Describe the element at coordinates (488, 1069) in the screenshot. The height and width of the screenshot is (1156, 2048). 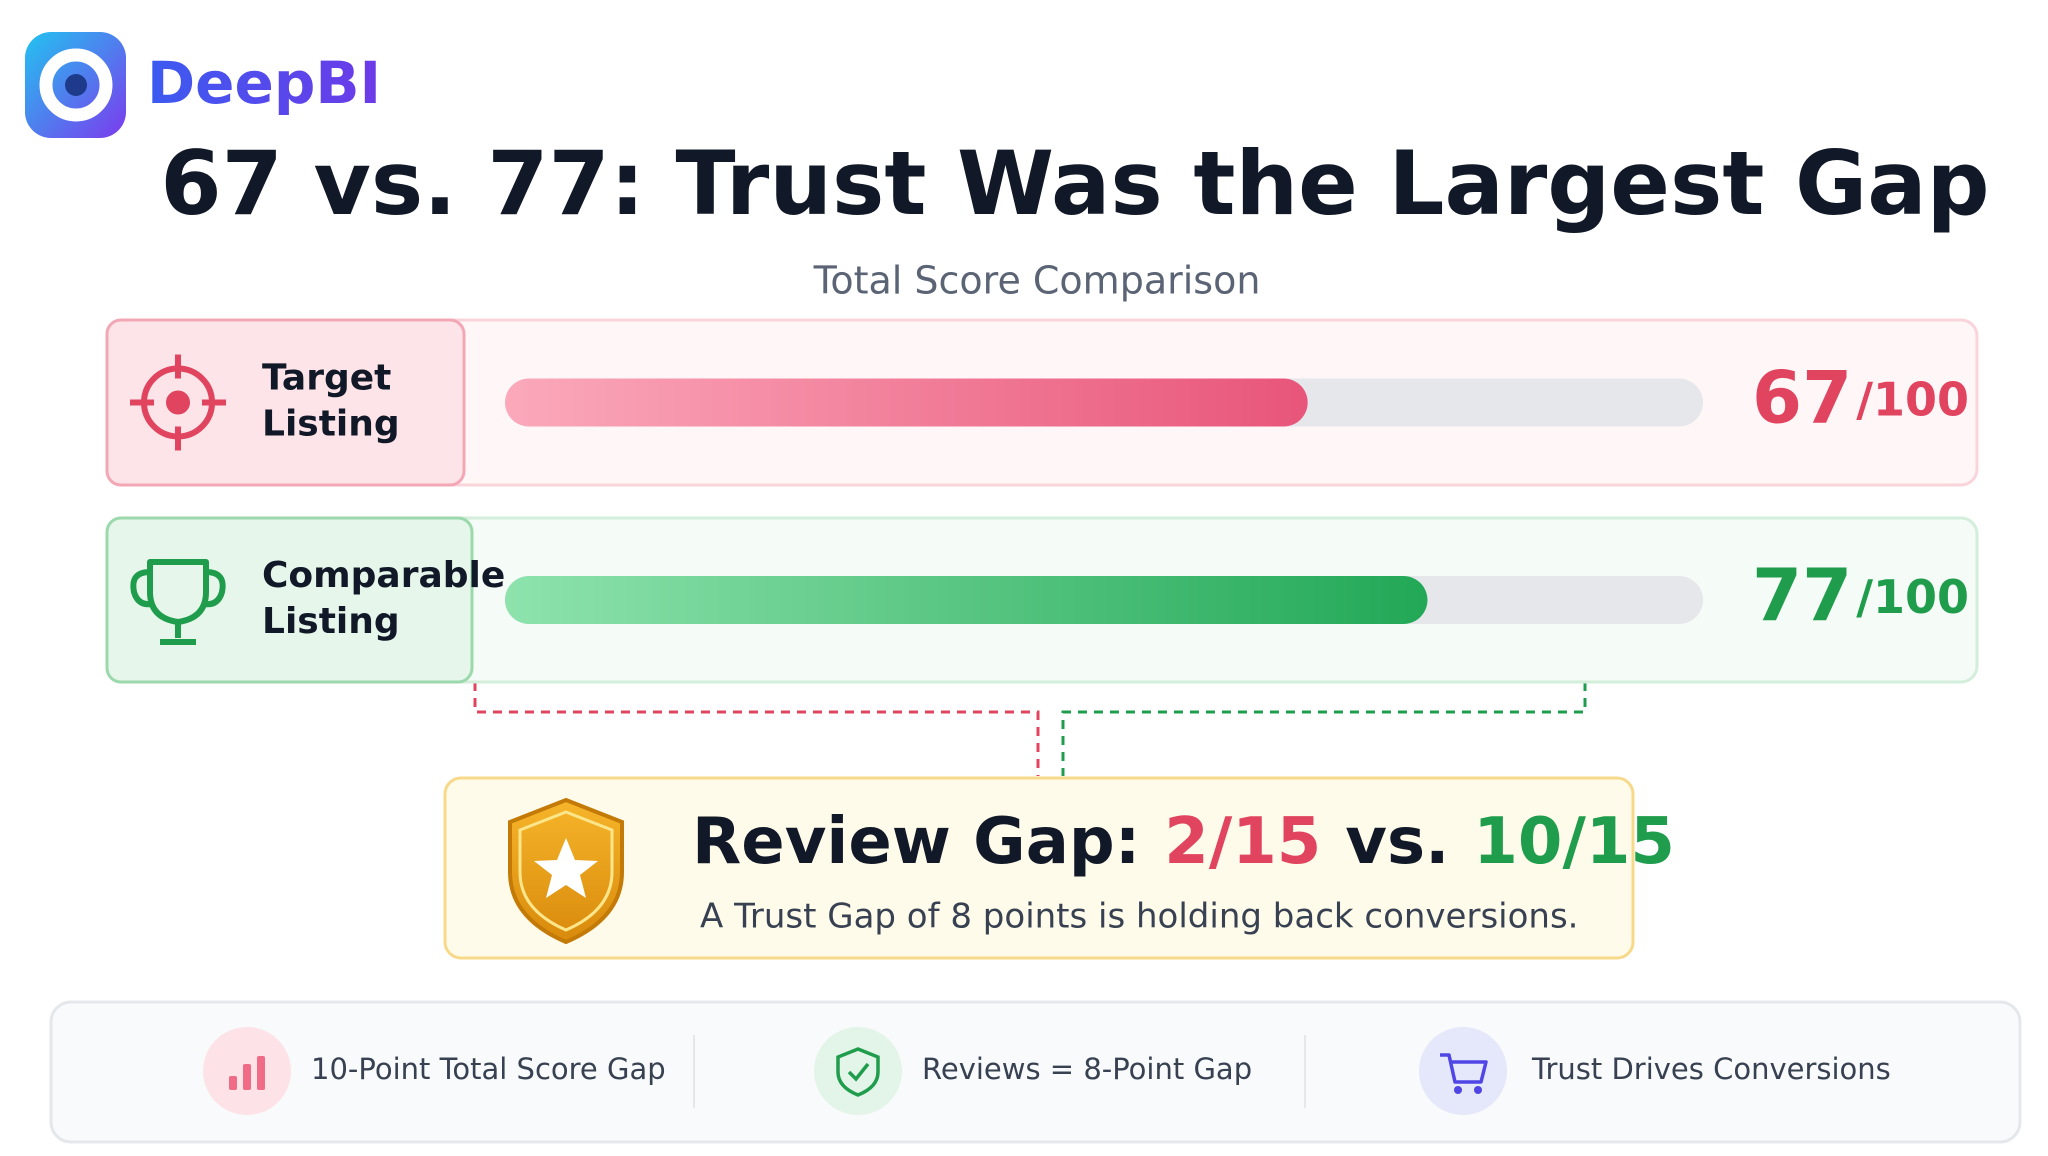
I see `footer-item: 10-Point Total Score Gap` at that location.